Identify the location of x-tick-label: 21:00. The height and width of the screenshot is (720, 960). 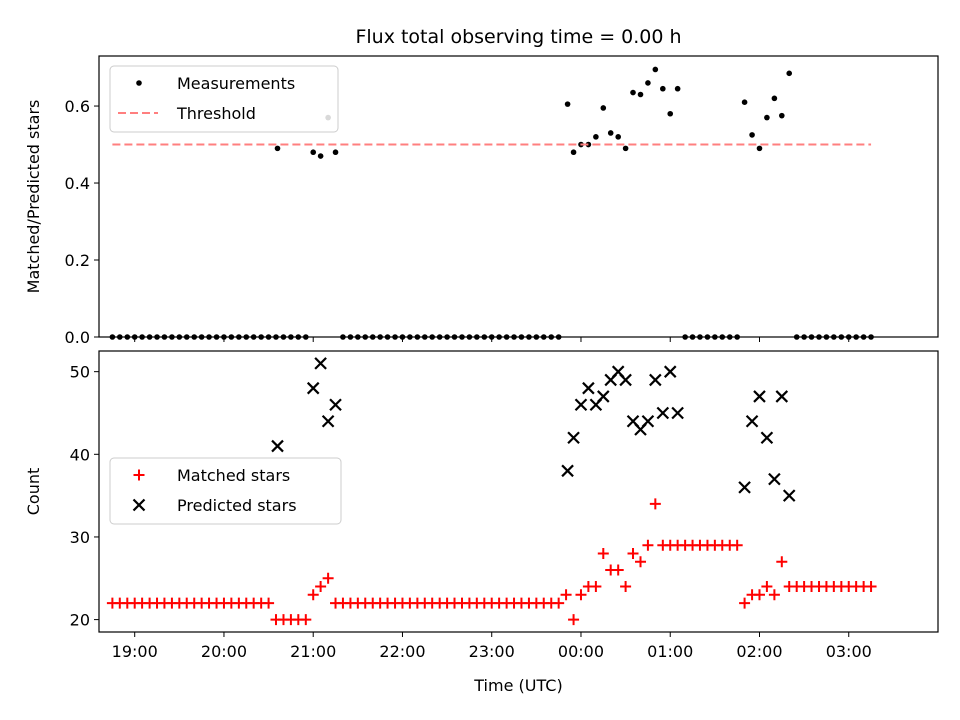
(313, 651).